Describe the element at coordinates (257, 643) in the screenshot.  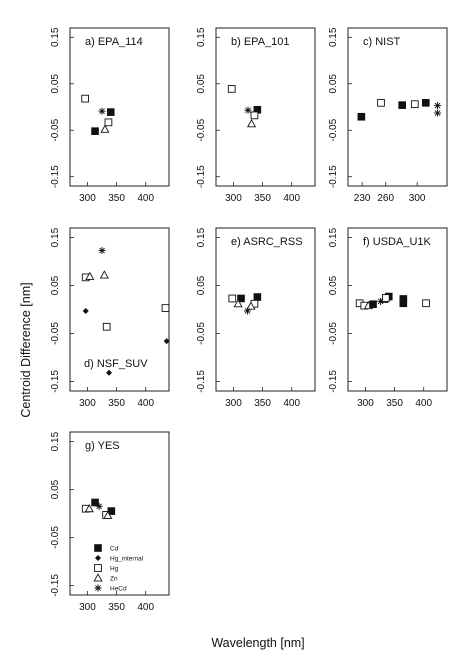
I see `x-axis-label: Wavelength [nm]` at that location.